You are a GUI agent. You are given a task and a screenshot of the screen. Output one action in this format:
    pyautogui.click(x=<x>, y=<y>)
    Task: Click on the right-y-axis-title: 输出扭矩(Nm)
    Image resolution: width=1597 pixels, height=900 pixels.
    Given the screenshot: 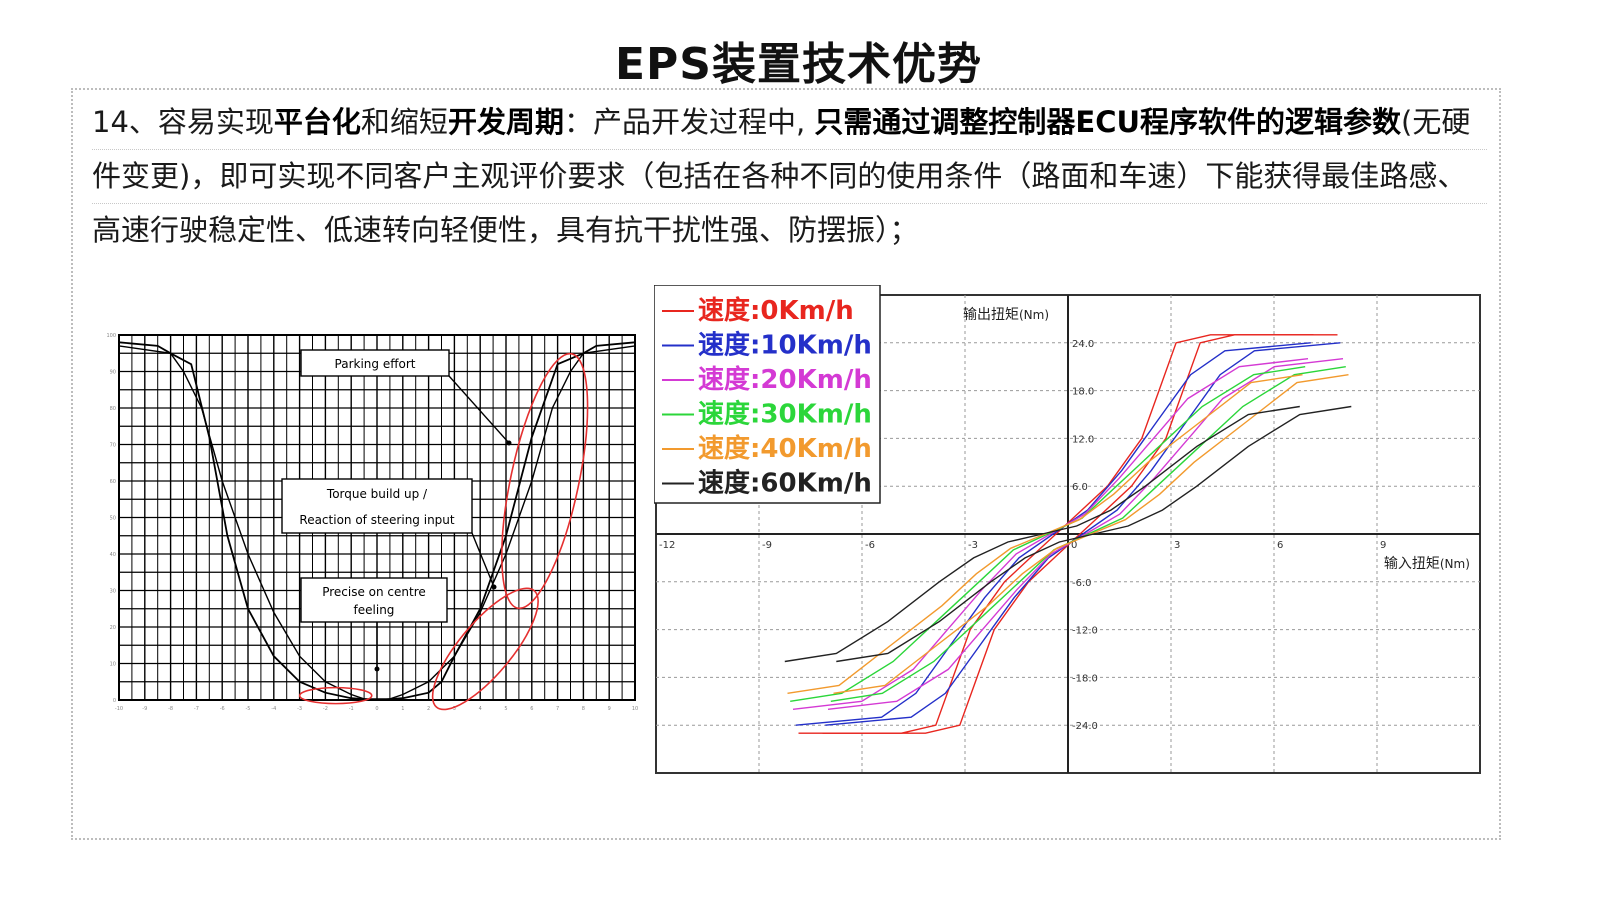 What is the action you would take?
    pyautogui.click(x=1006, y=315)
    